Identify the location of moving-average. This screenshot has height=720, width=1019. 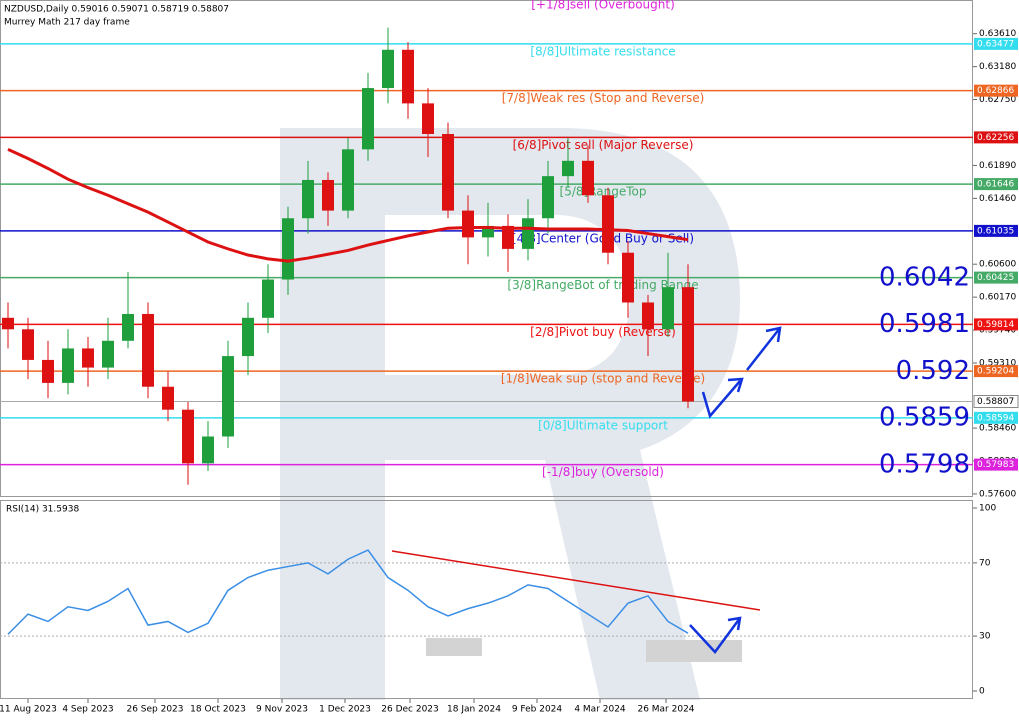
(348, 205).